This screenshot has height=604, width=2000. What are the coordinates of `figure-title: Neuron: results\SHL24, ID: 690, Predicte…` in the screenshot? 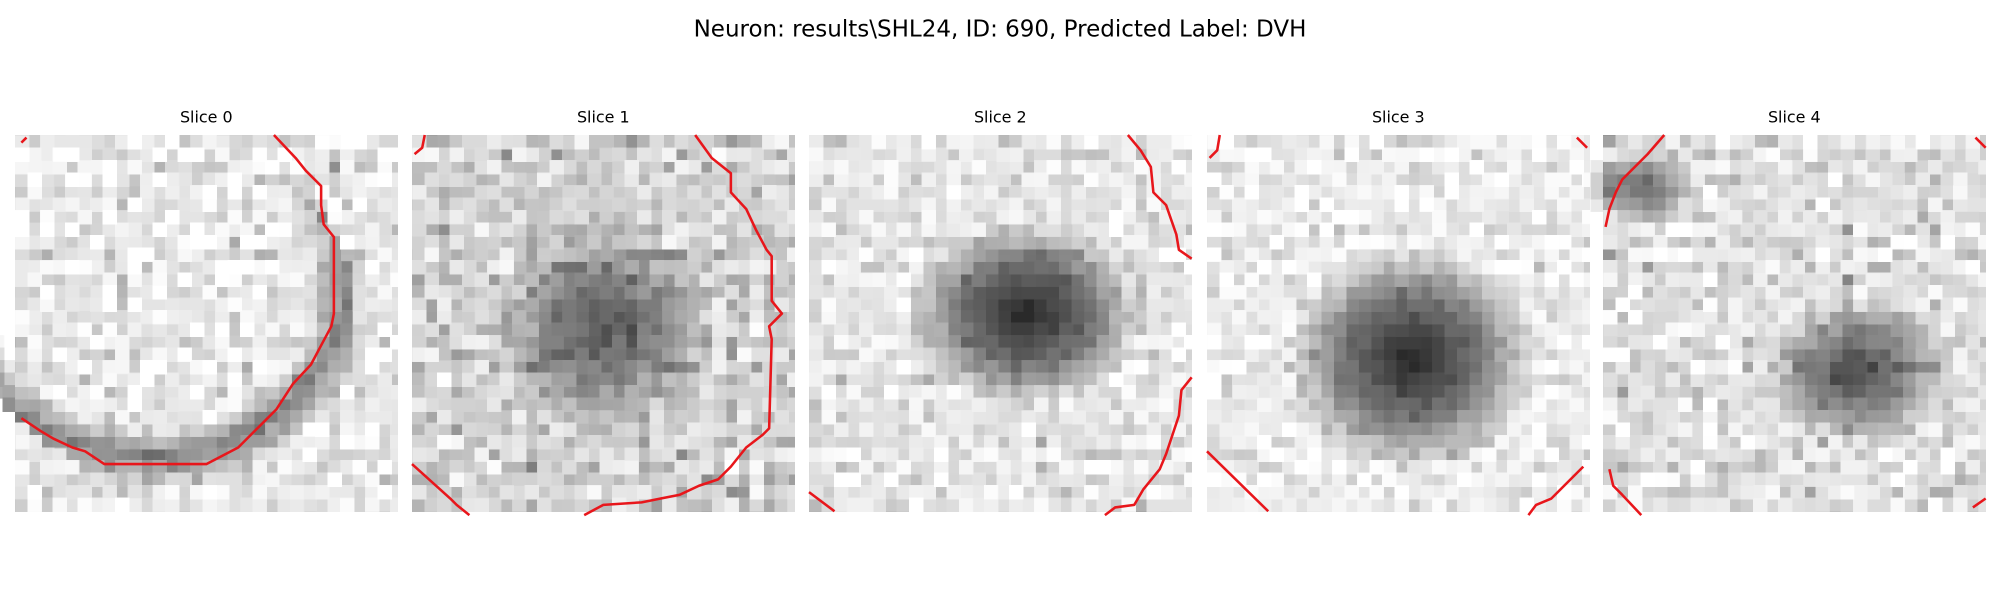 It's located at (1000, 30).